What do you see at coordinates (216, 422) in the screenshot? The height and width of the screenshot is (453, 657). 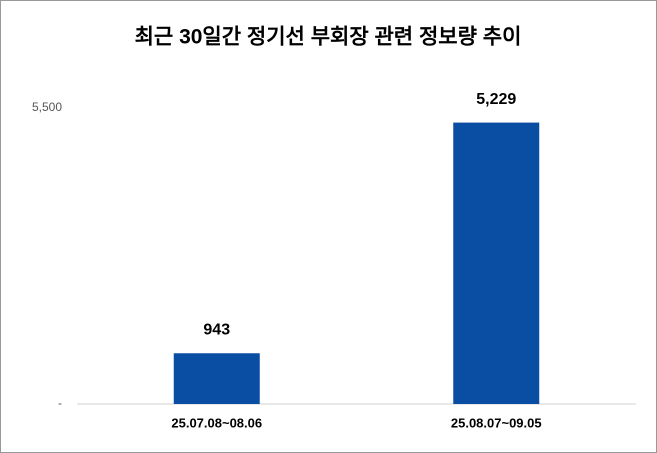 I see `x-tick-label: 25.07.08~08.06` at bounding box center [216, 422].